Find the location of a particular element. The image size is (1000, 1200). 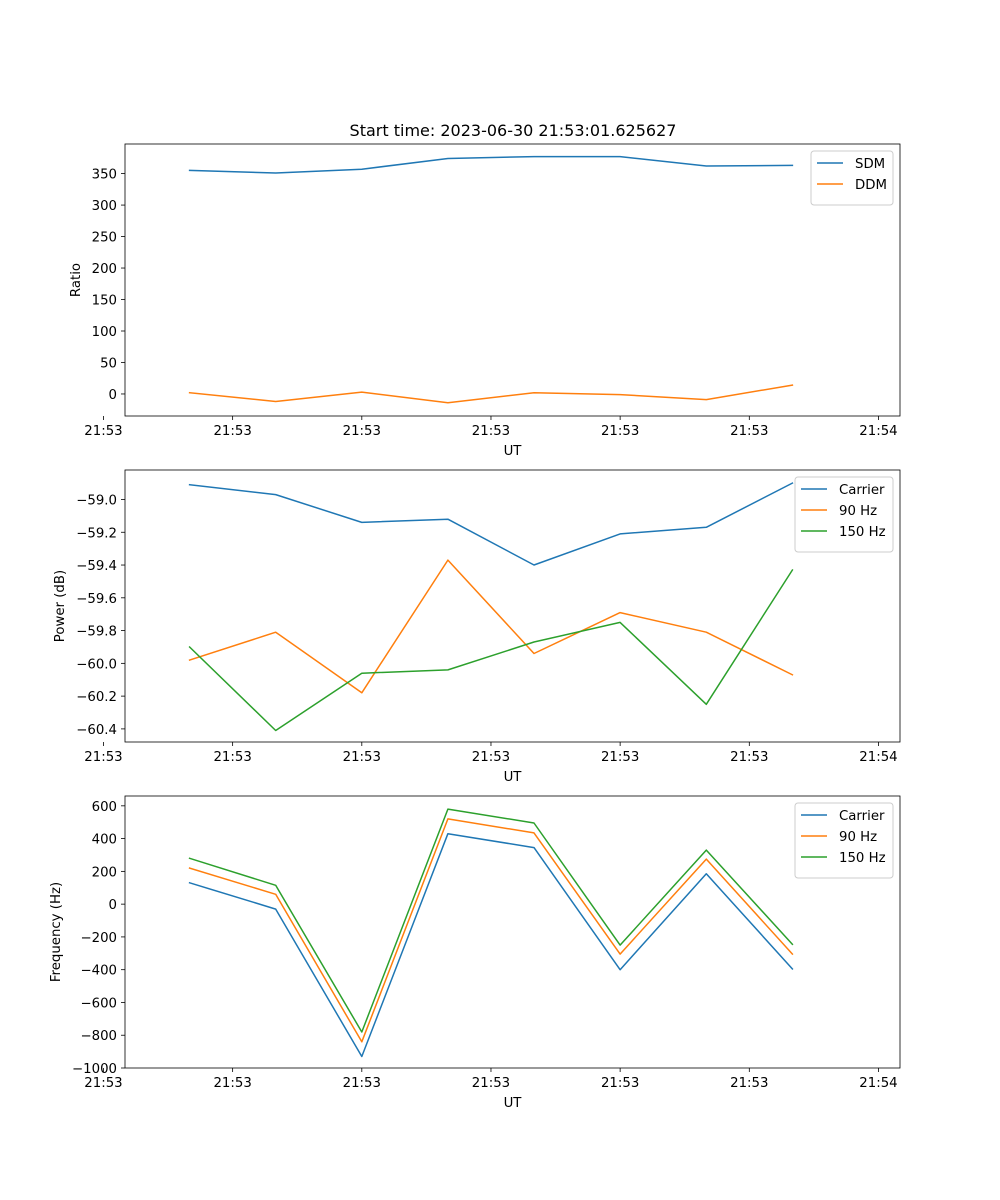

y-tick-label: −59.4 is located at coordinates (96, 566).